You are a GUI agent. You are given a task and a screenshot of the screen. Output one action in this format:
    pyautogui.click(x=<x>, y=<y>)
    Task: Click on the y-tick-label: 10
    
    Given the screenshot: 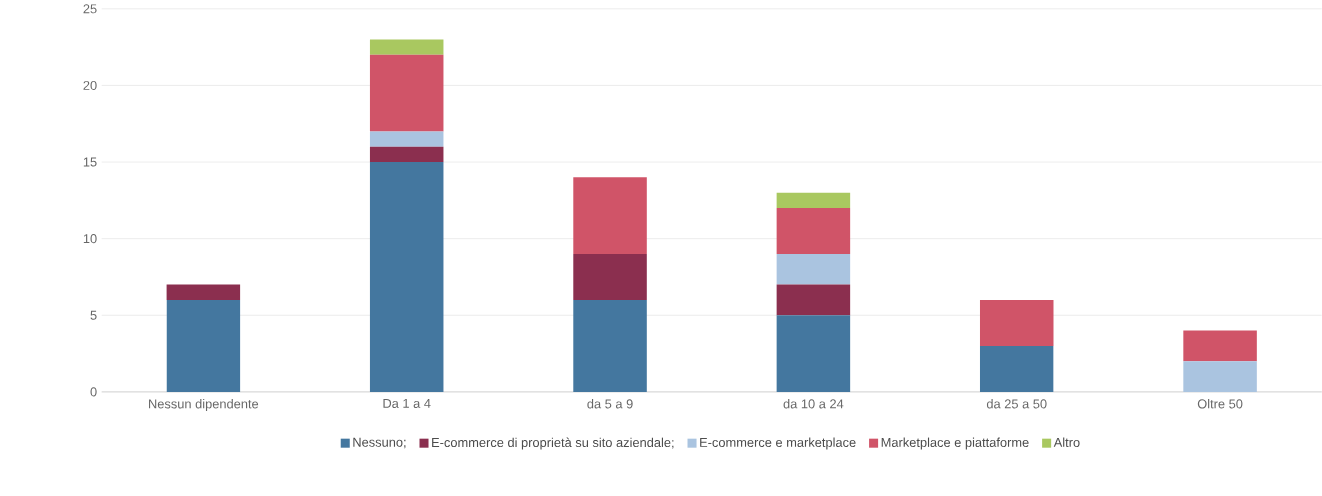 What is the action you would take?
    pyautogui.click(x=90, y=239)
    